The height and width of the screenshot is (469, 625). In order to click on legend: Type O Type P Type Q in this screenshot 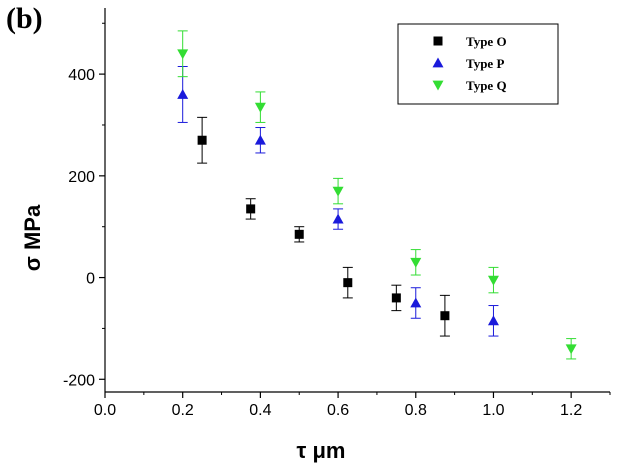, I will do `click(478, 64)`.